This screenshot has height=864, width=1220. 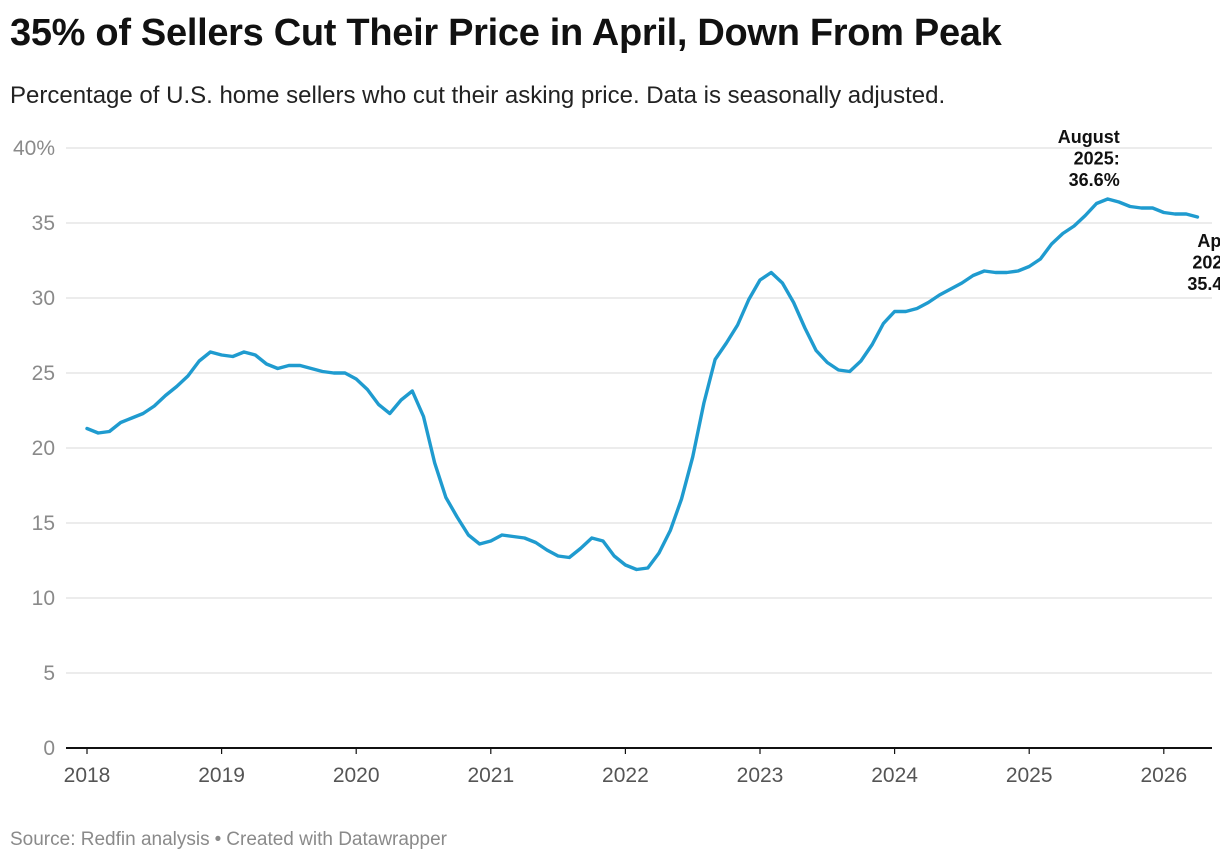 What do you see at coordinates (760, 775) in the screenshot?
I see `x-tick-label: 2023` at bounding box center [760, 775].